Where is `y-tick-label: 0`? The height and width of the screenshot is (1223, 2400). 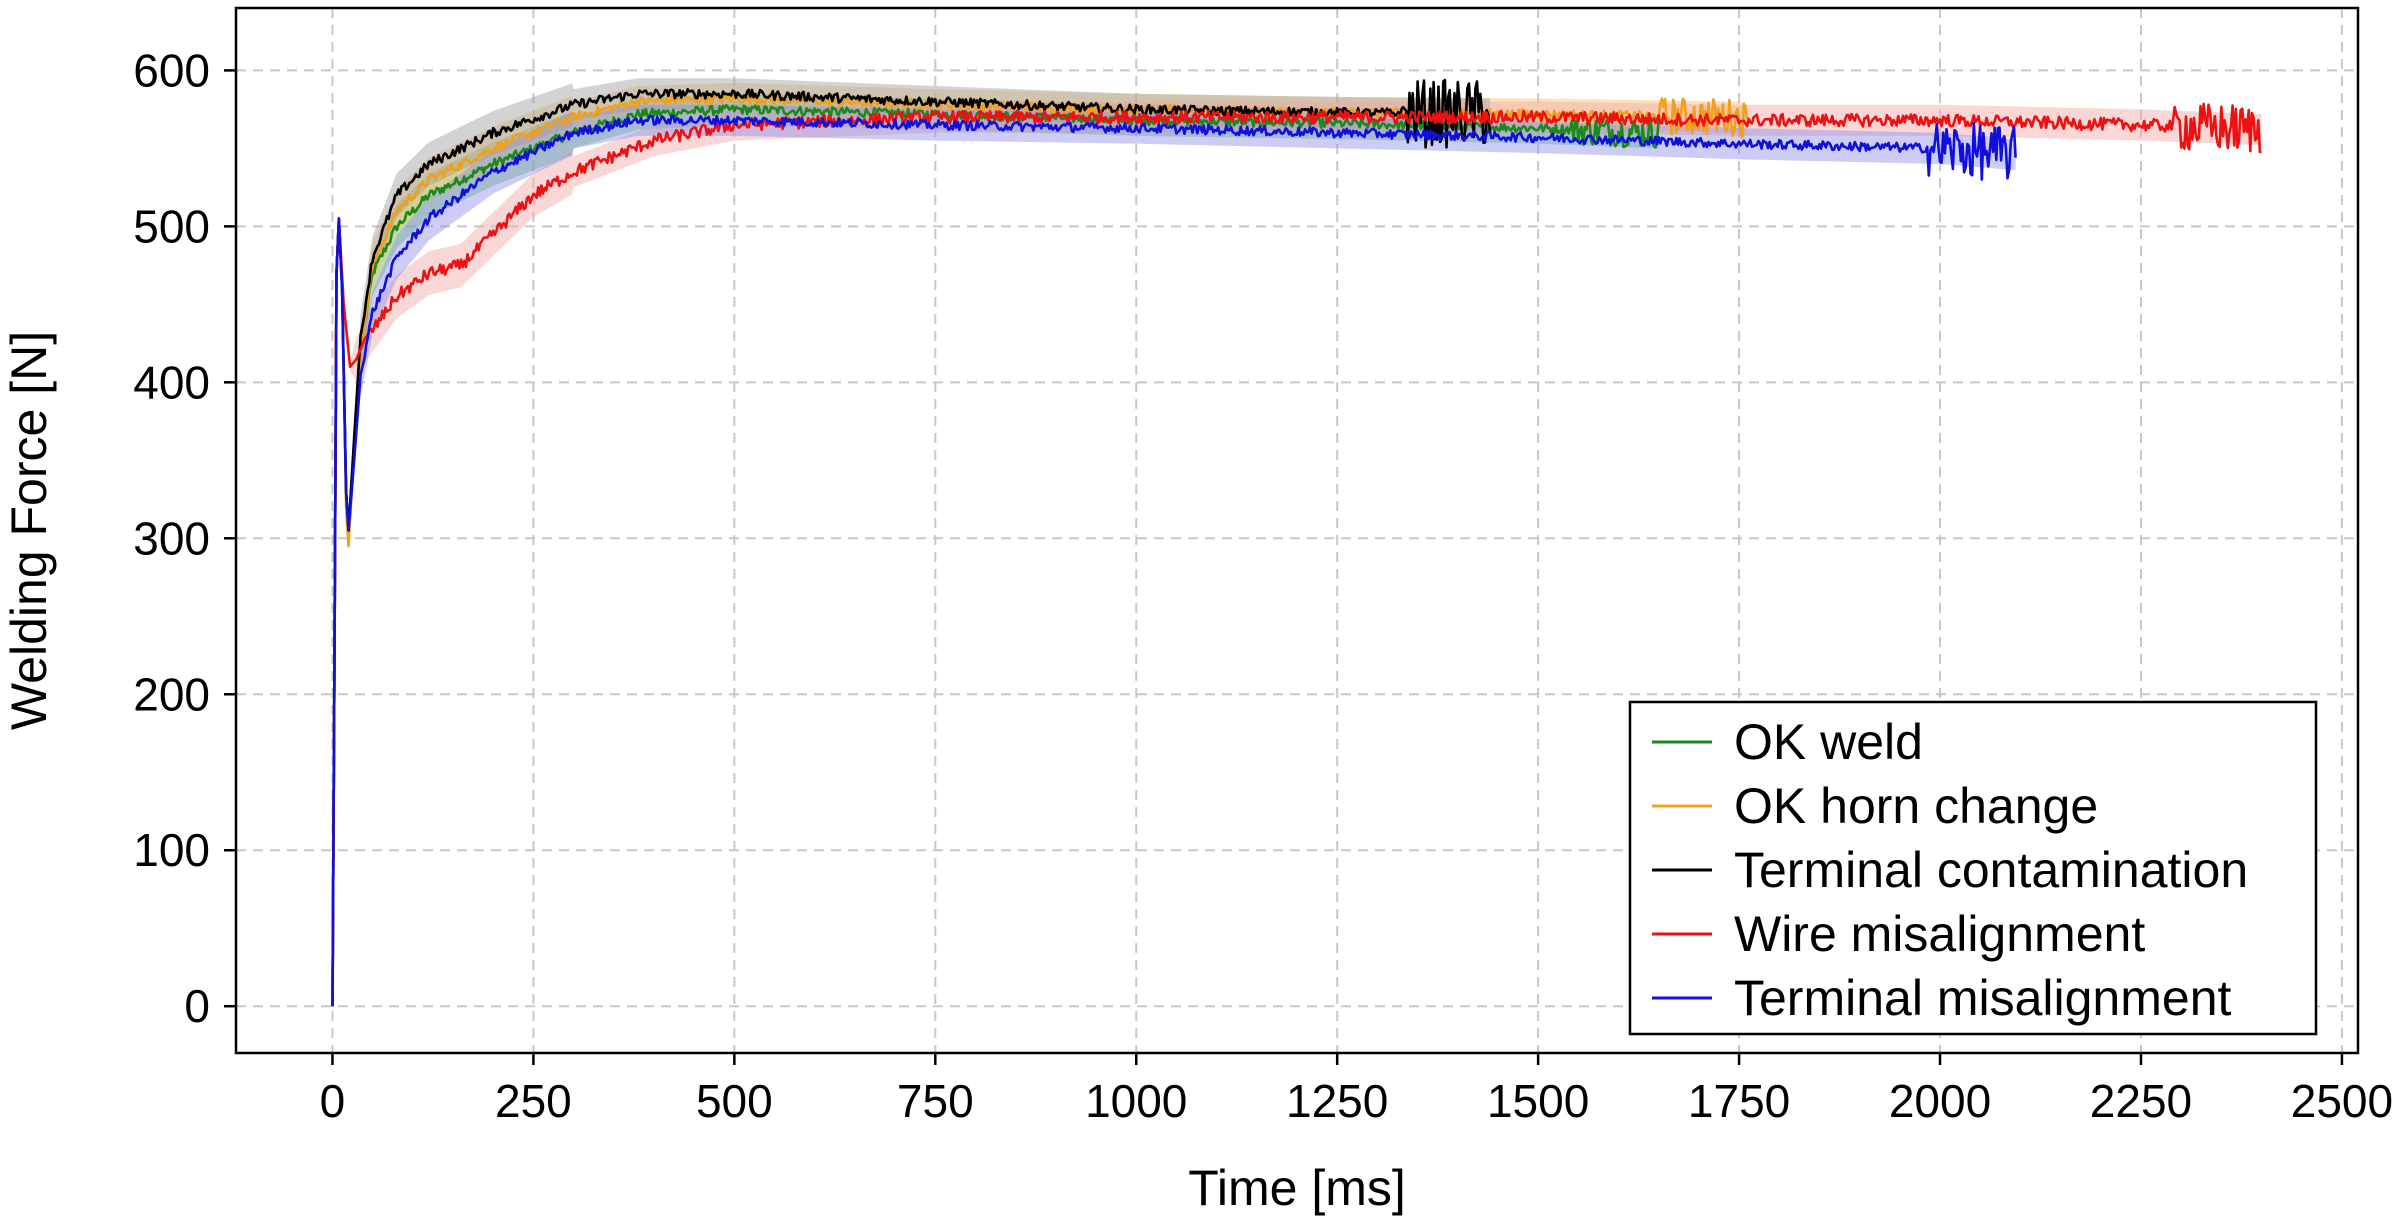
y-tick-label: 0 is located at coordinates (197, 1006).